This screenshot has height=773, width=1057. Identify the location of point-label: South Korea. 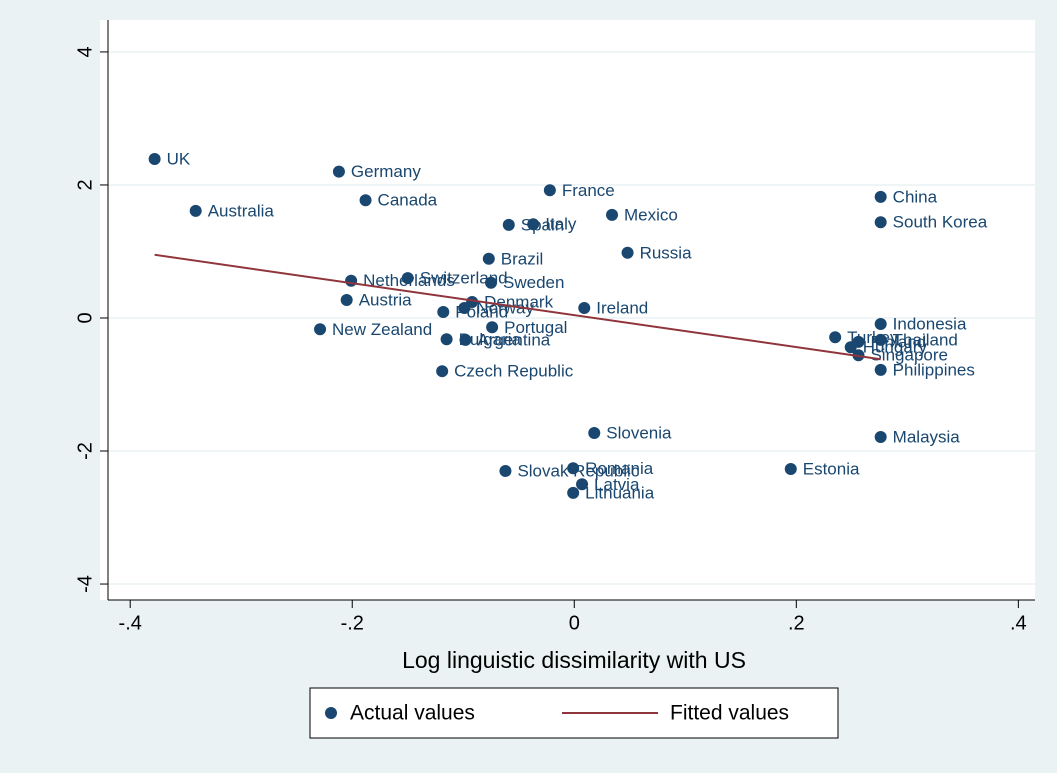
(940, 222).